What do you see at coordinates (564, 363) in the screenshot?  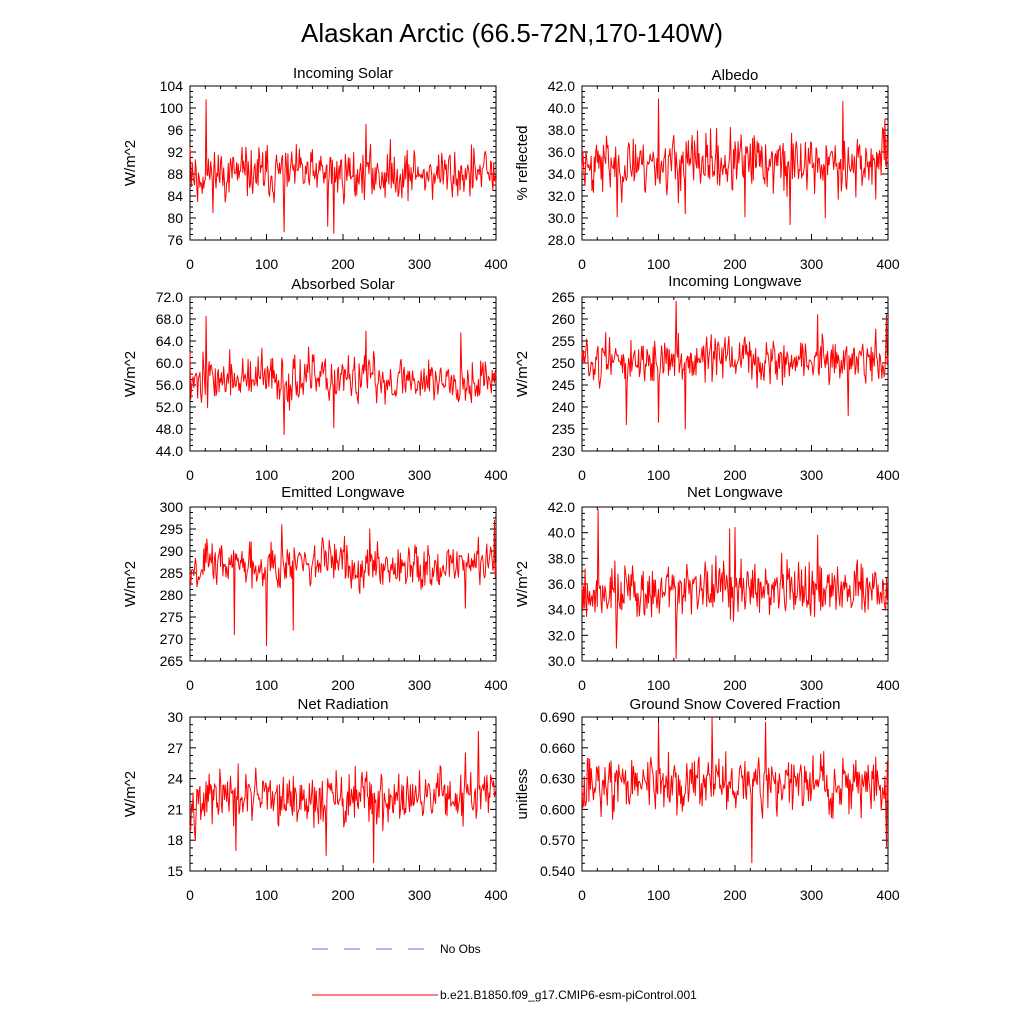 I see `y-tick-label: 250` at bounding box center [564, 363].